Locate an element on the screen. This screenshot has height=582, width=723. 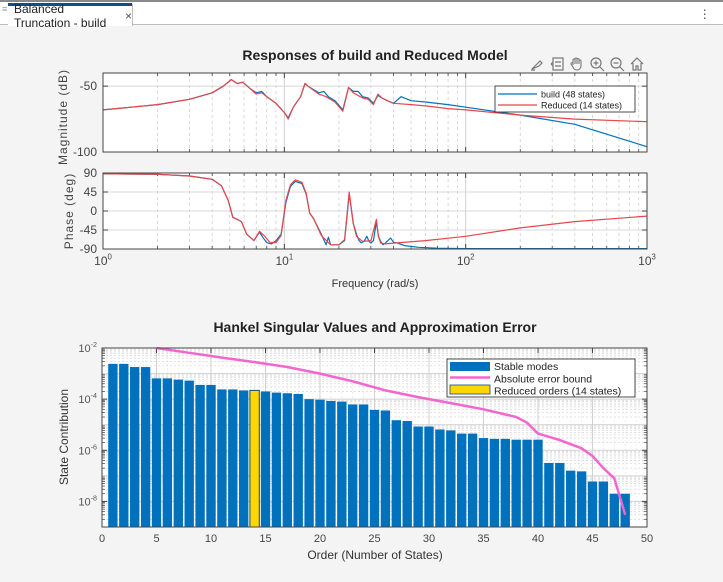
legend-label: Reduced orders (14 states) is located at coordinates (557, 392).